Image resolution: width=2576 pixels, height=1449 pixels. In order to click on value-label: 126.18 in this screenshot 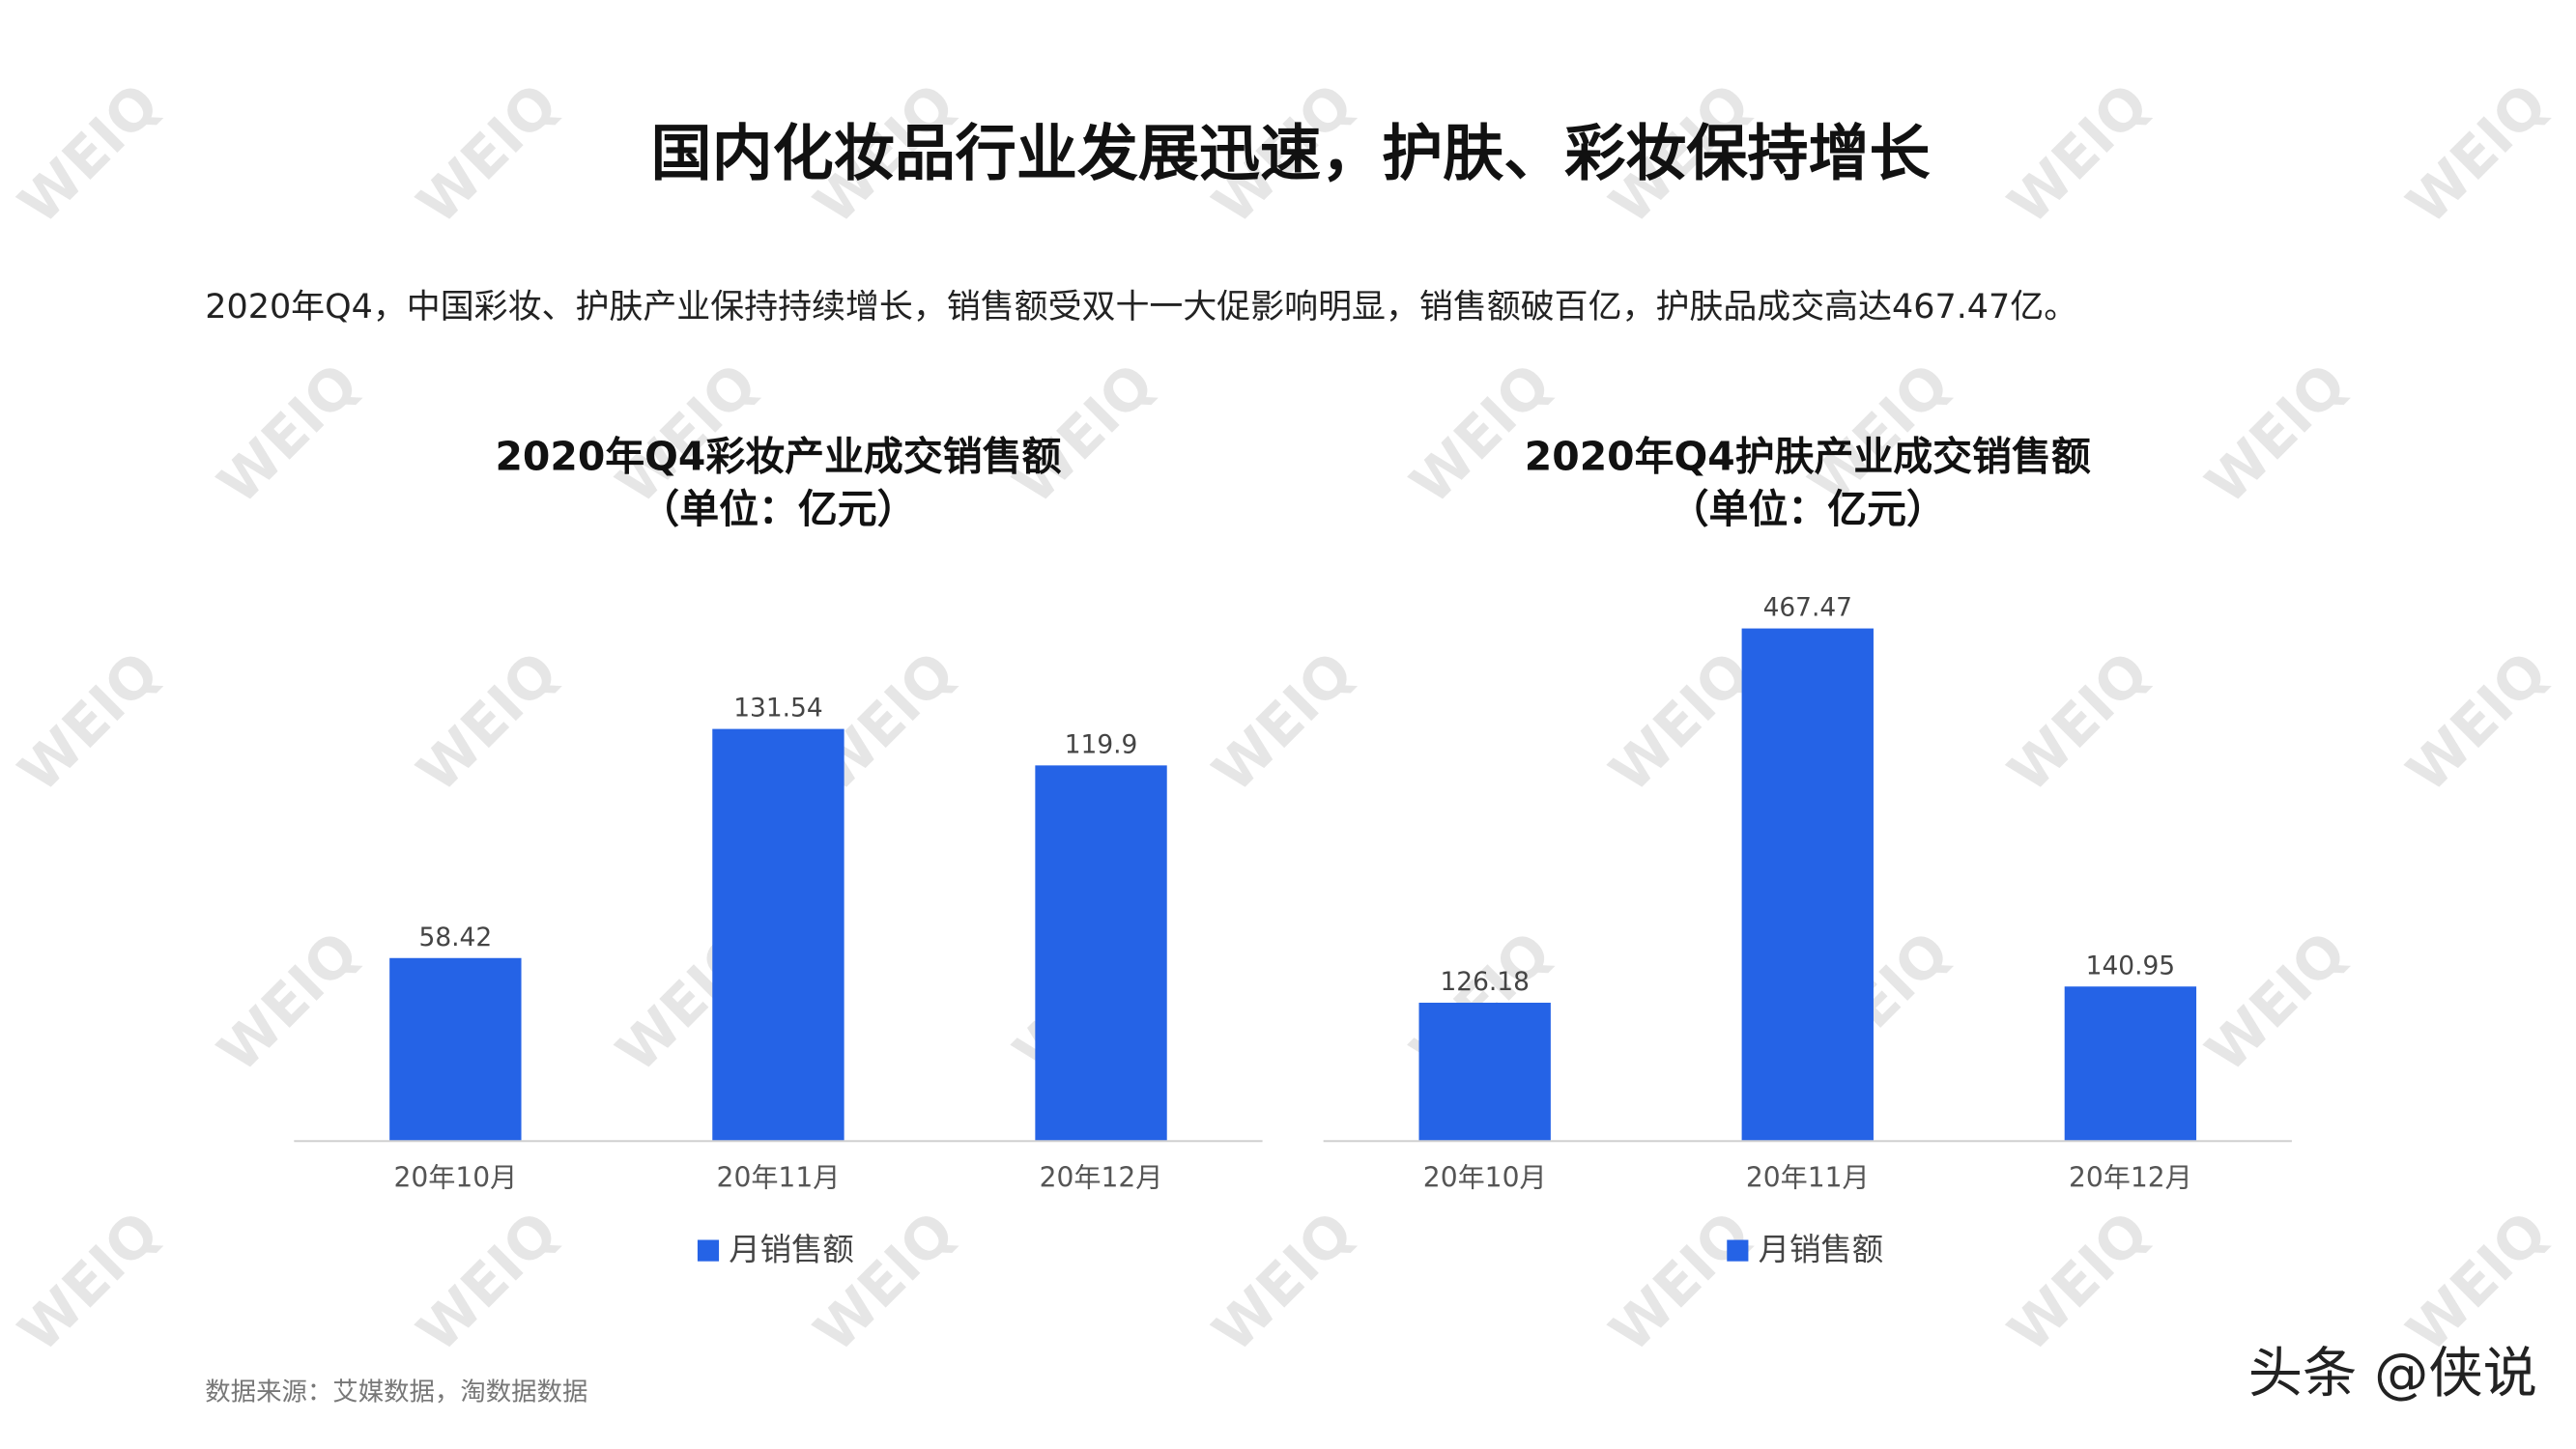, I will do `click(1485, 982)`.